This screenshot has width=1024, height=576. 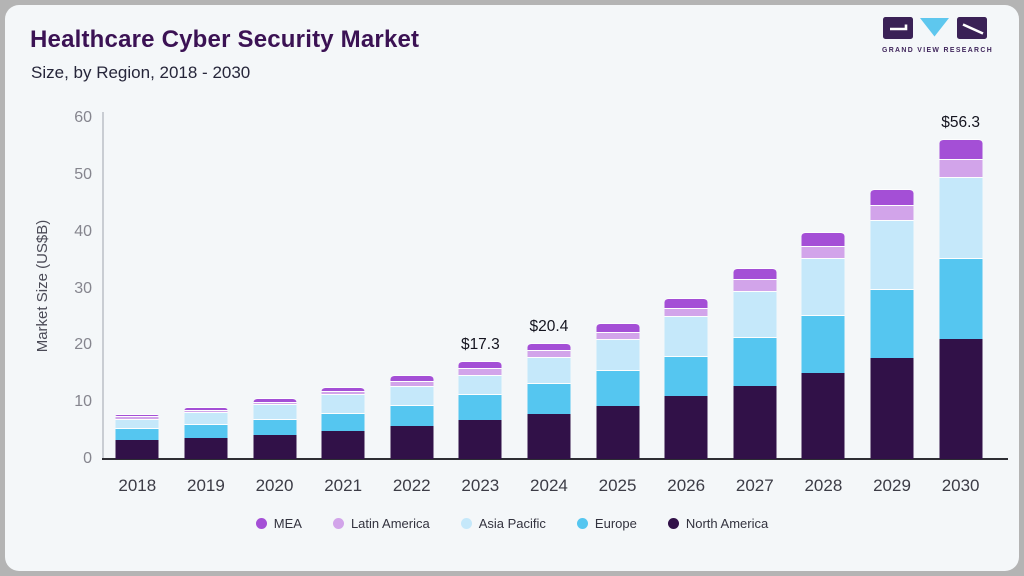 What do you see at coordinates (205, 485) in the screenshot?
I see `x-tick-label-2019: 2019` at bounding box center [205, 485].